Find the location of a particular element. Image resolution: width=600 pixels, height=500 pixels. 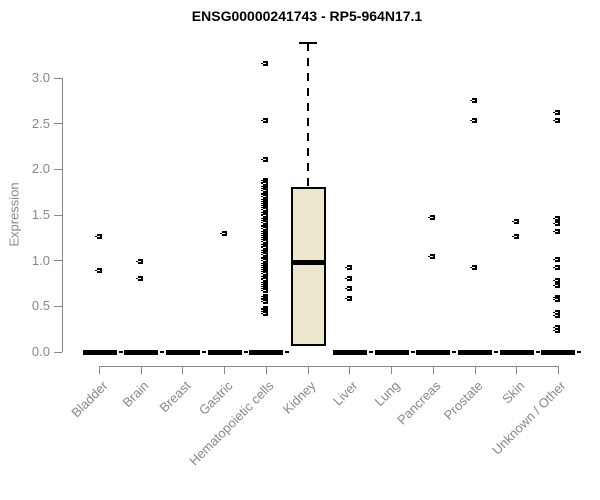

y-axis-tick is located at coordinates (58, 169).